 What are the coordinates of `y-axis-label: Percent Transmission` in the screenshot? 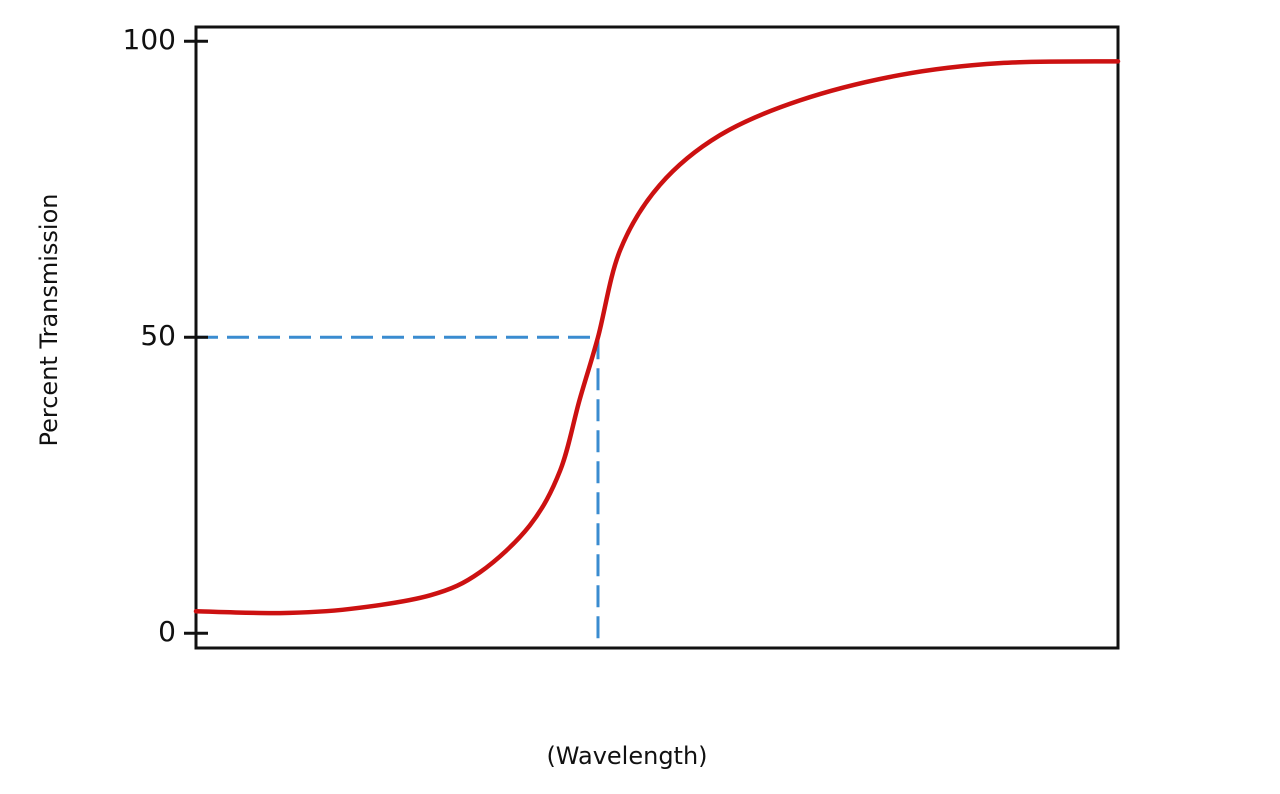 It's located at (49, 320).